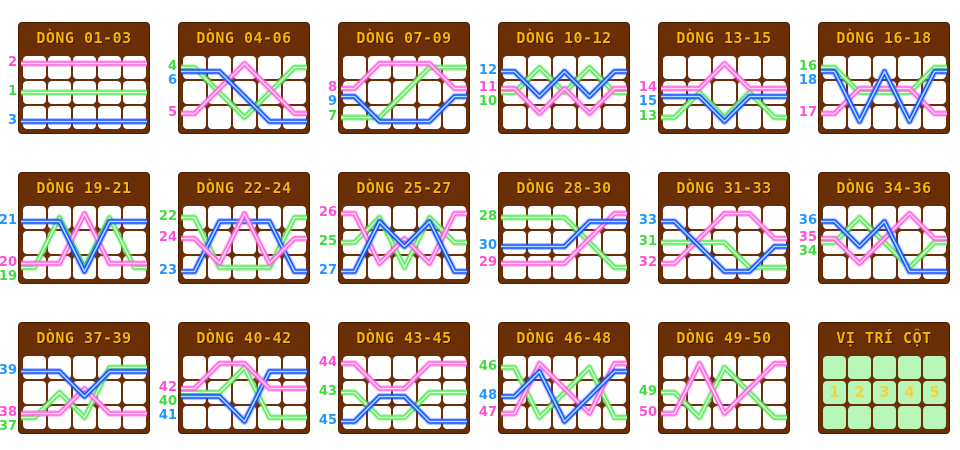 The width and height of the screenshot is (960, 450). Describe the element at coordinates (404, 338) in the screenshot. I see `panel-title: DÒNG 43-45` at that location.